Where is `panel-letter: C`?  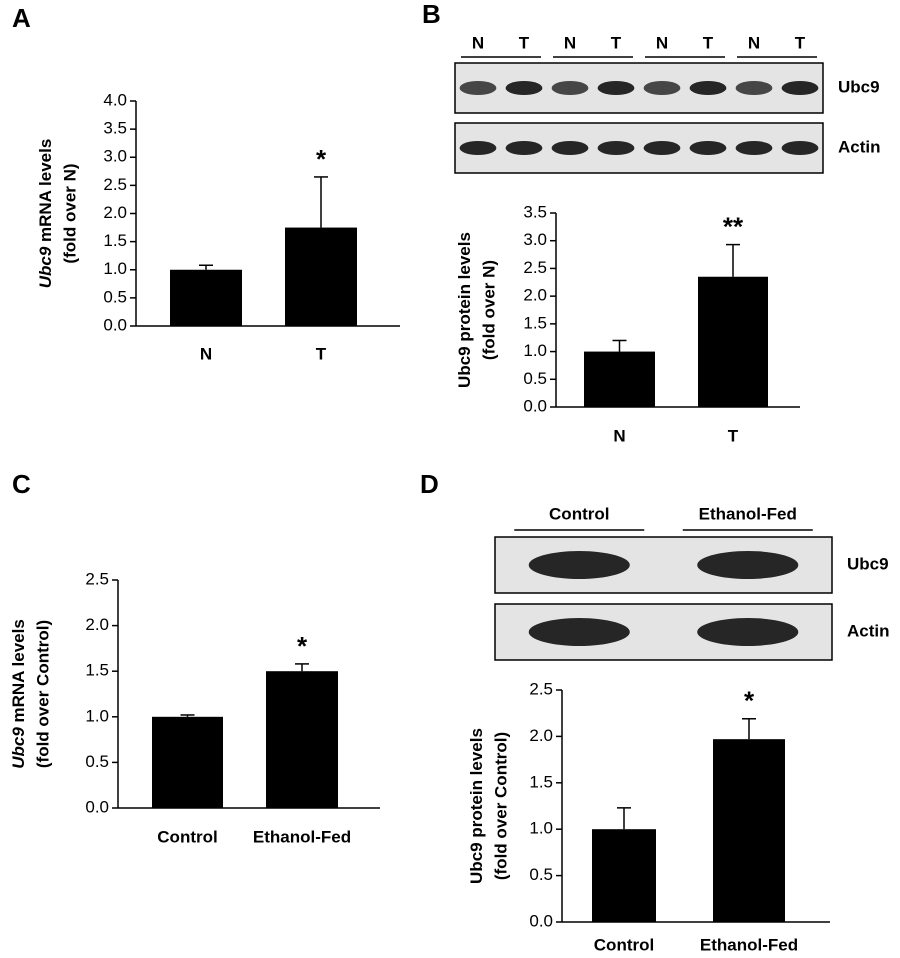 panel-letter: C is located at coordinates (21, 484).